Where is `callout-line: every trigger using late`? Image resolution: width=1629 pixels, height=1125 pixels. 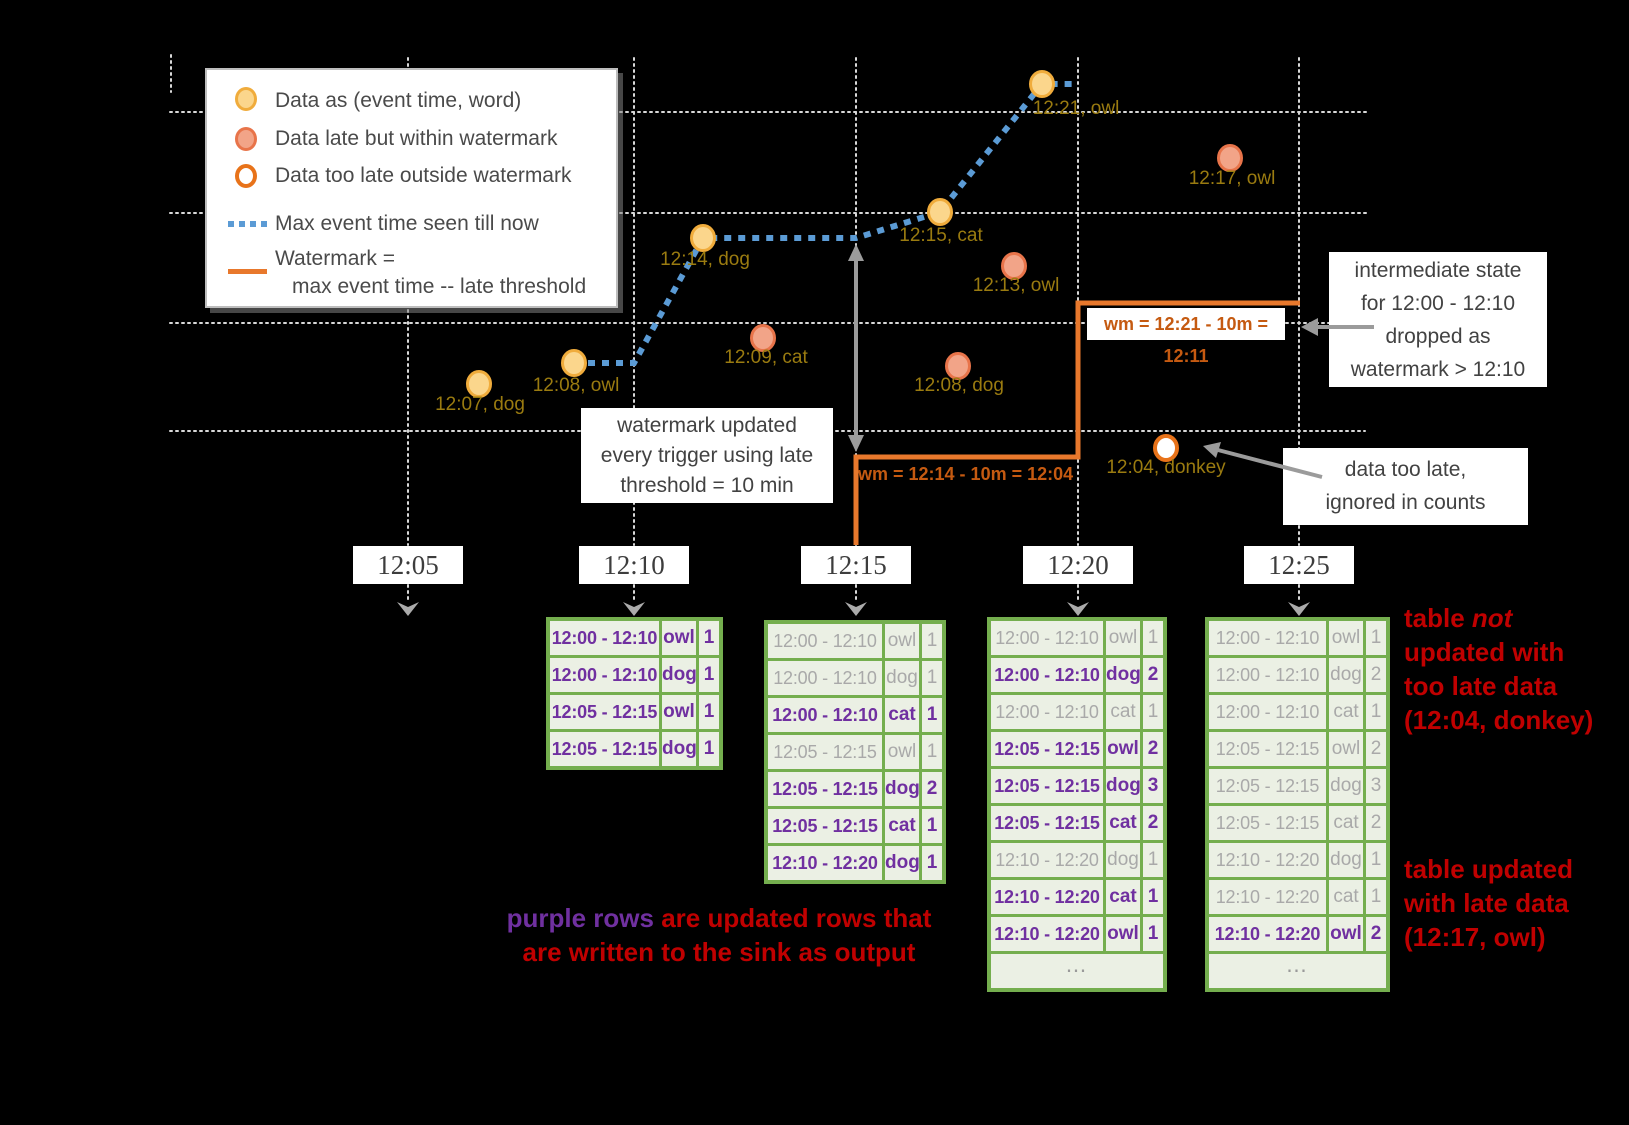 callout-line: every trigger using late is located at coordinates (707, 455).